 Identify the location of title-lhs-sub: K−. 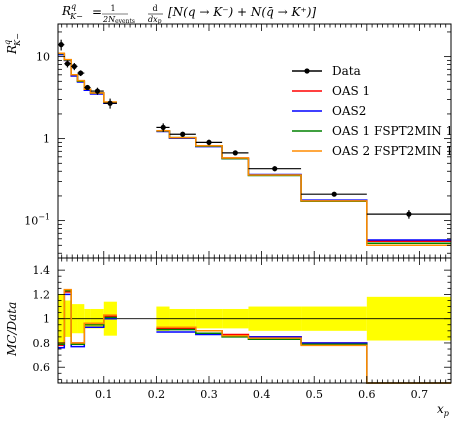
(76, 16).